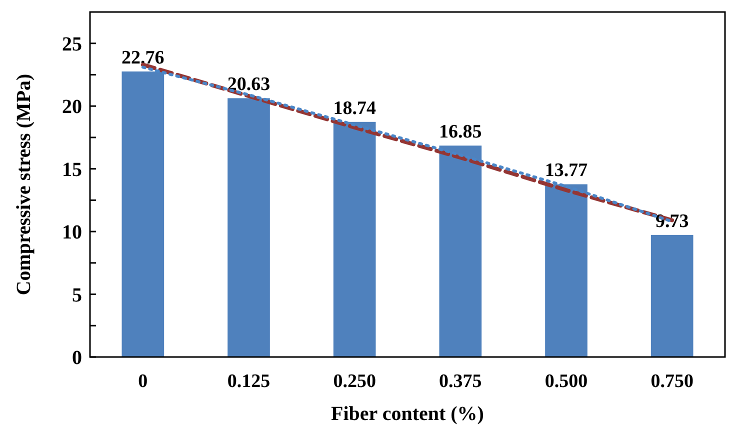 The image size is (737, 434). I want to click on x-tick-label: 0.250, so click(354, 381).